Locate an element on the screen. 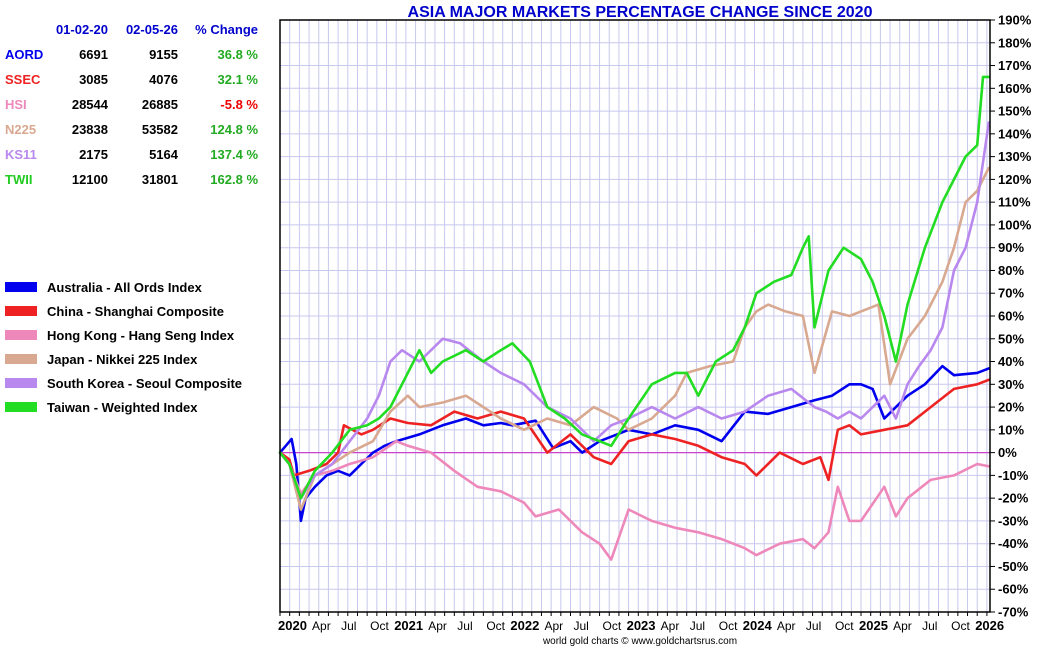  y-tick-label: 0% is located at coordinates (1007, 452).